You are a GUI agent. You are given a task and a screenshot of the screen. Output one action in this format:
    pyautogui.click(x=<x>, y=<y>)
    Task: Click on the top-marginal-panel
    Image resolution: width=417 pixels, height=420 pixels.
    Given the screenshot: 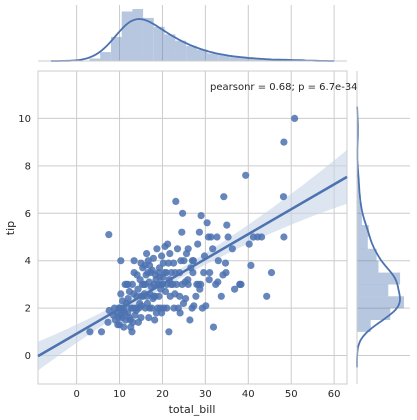 What is the action you would take?
    pyautogui.click(x=192, y=33)
    